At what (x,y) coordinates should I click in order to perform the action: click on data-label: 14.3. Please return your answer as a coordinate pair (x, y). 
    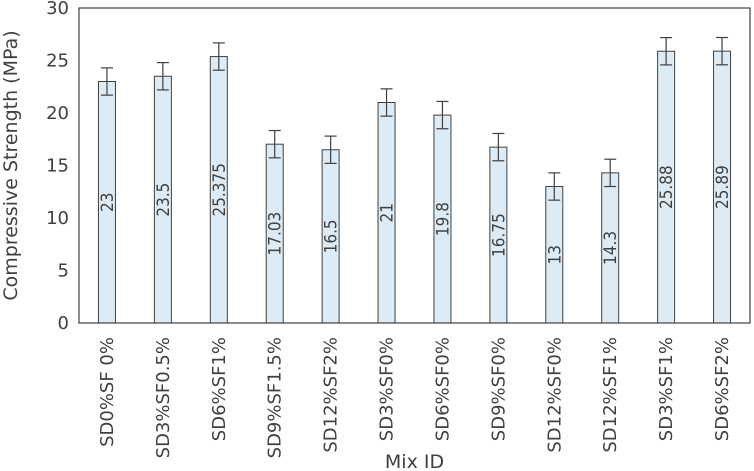
    Looking at the image, I should click on (611, 248).